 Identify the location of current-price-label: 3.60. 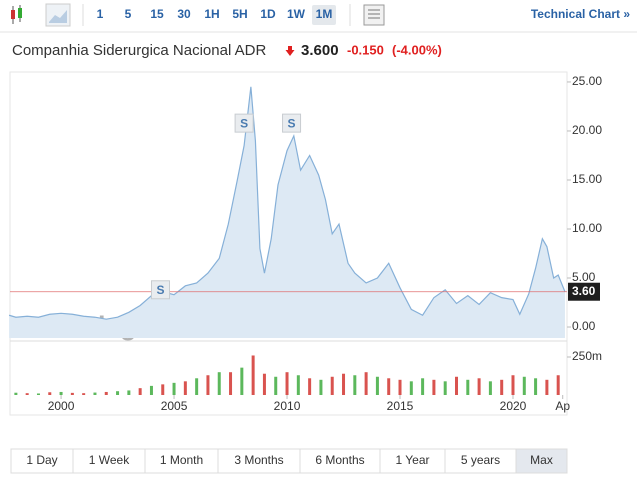
(584, 291).